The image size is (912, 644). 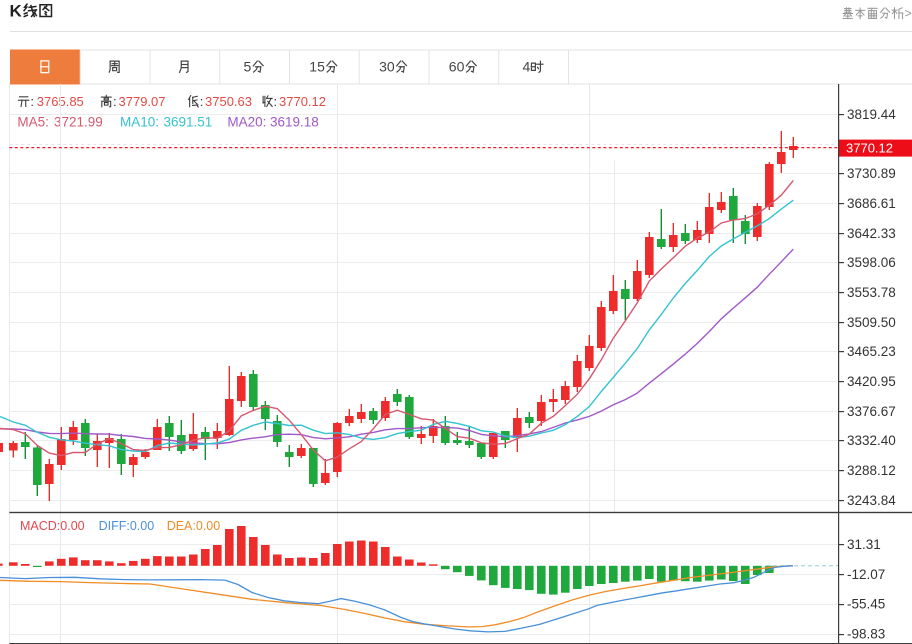 I want to click on svg-text: 60, so click(x=457, y=67).